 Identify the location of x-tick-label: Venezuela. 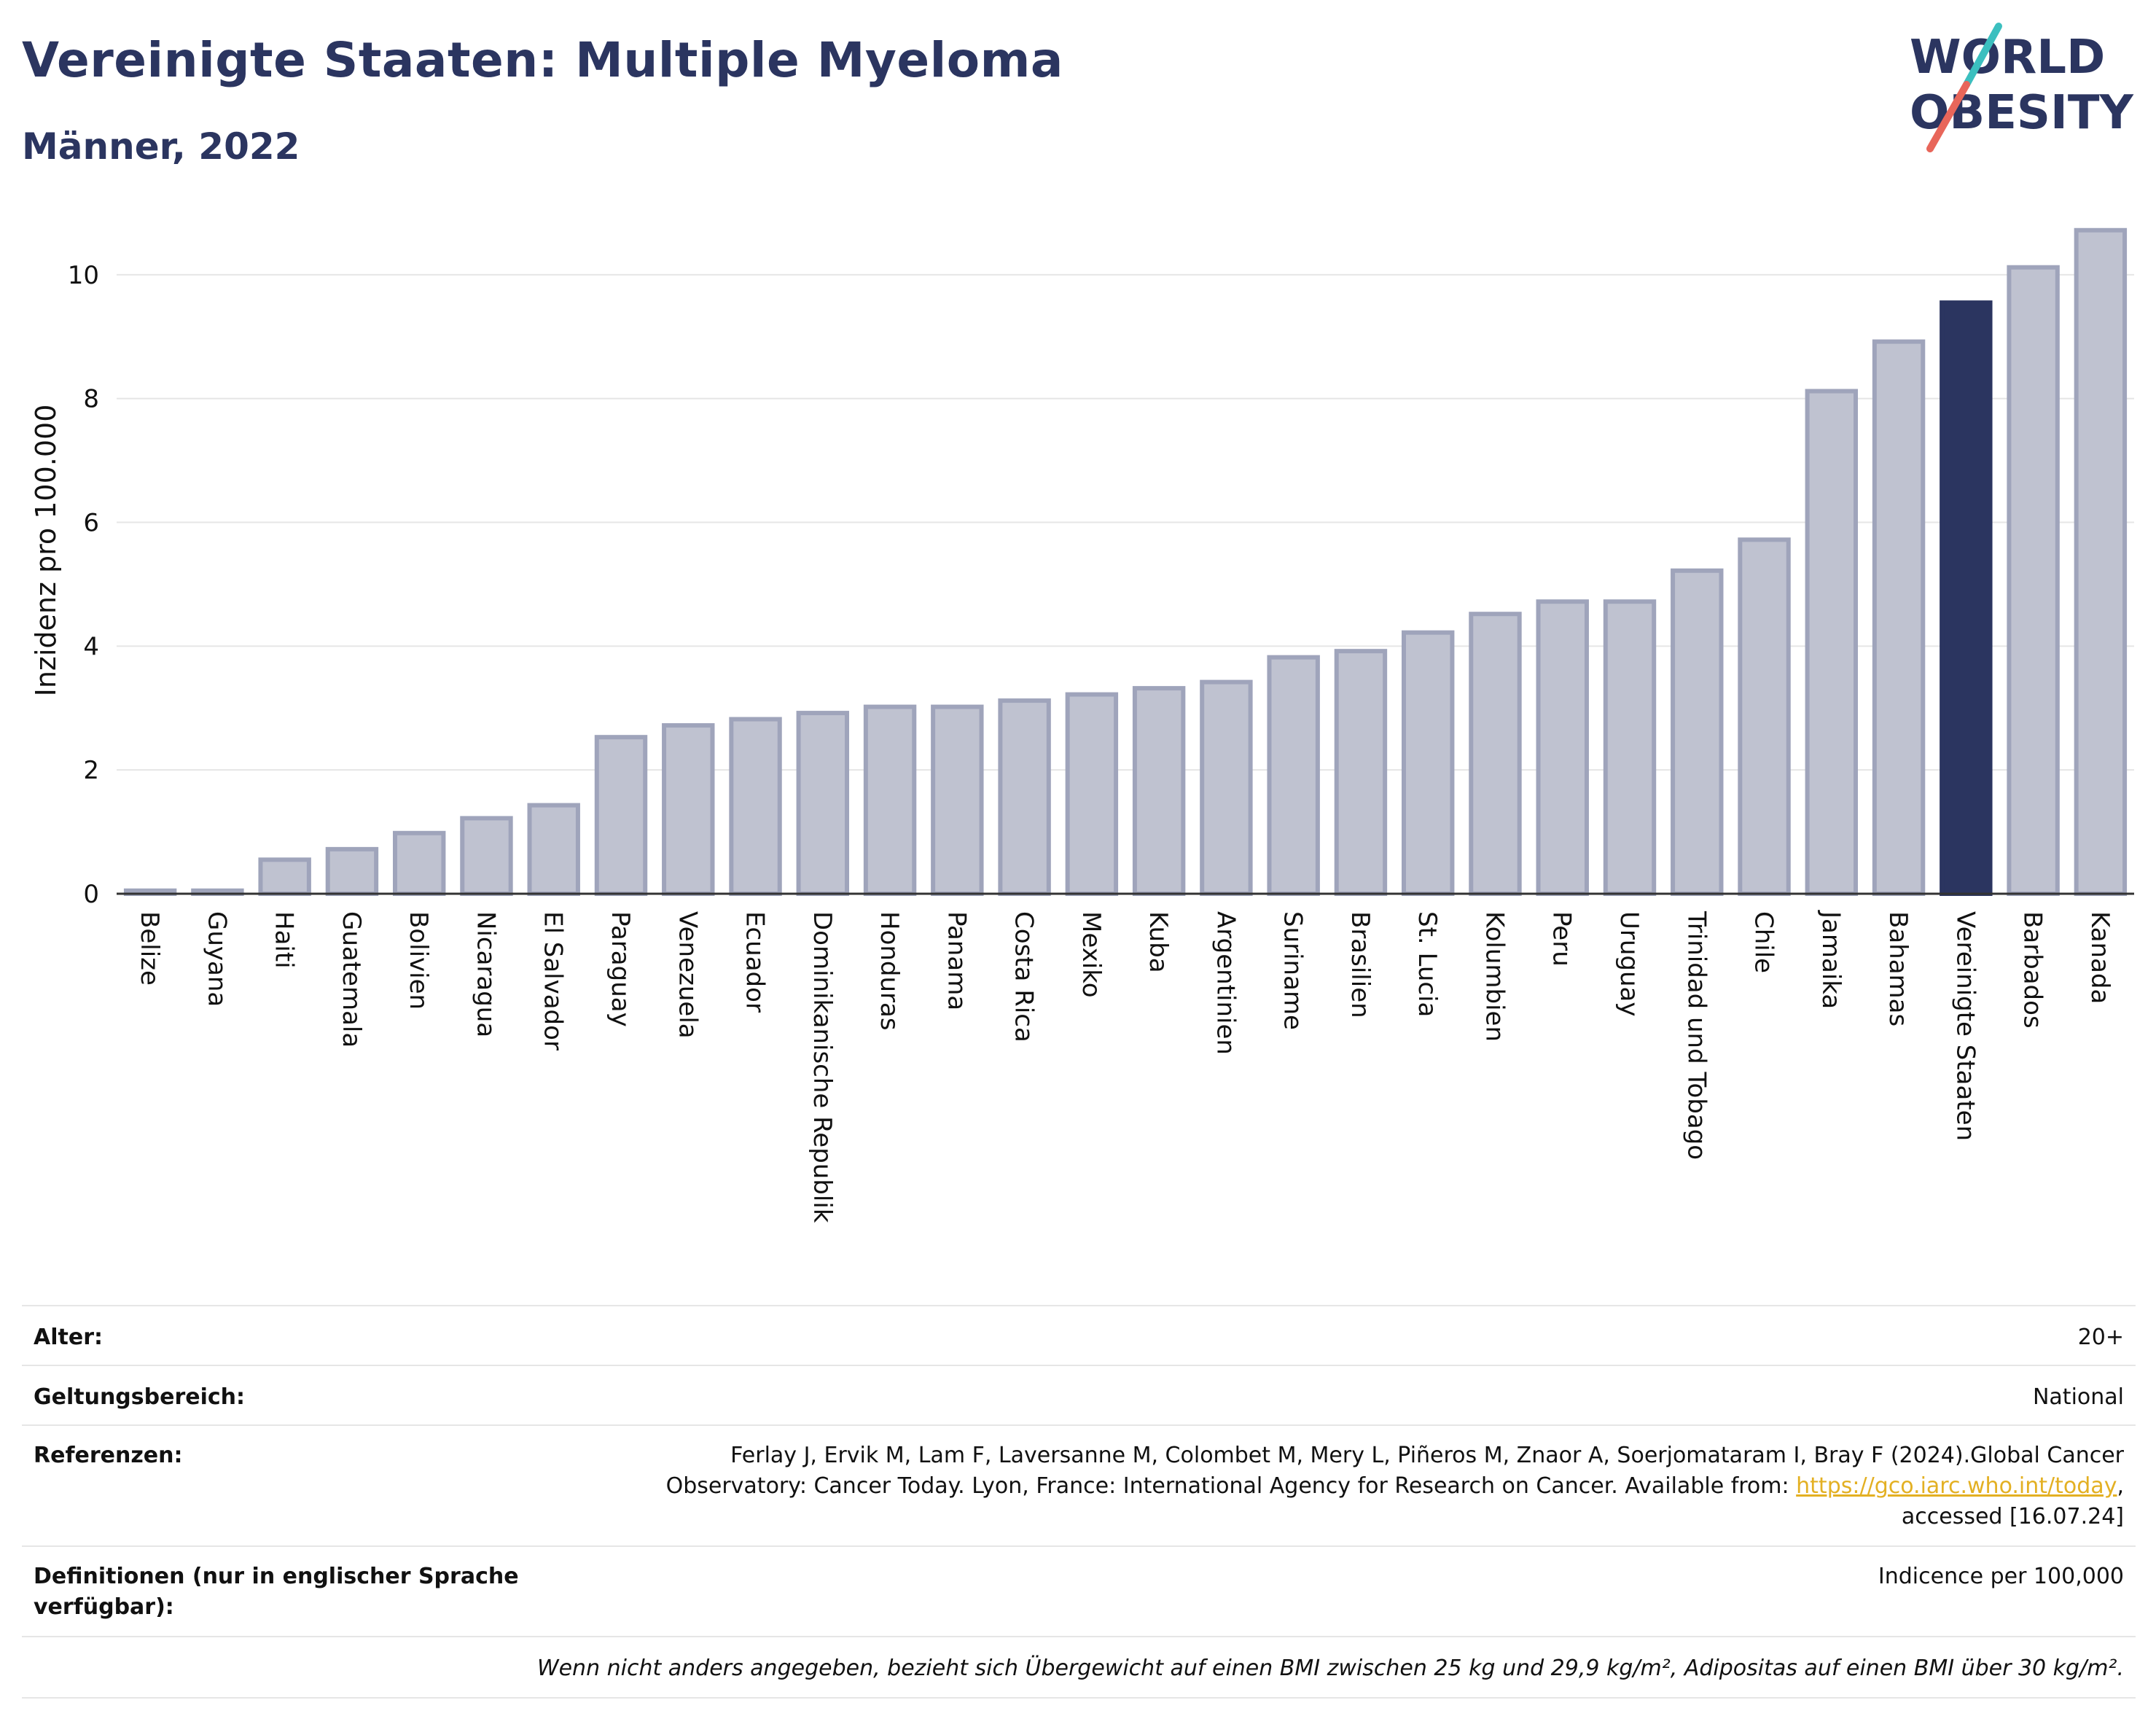
(688, 975).